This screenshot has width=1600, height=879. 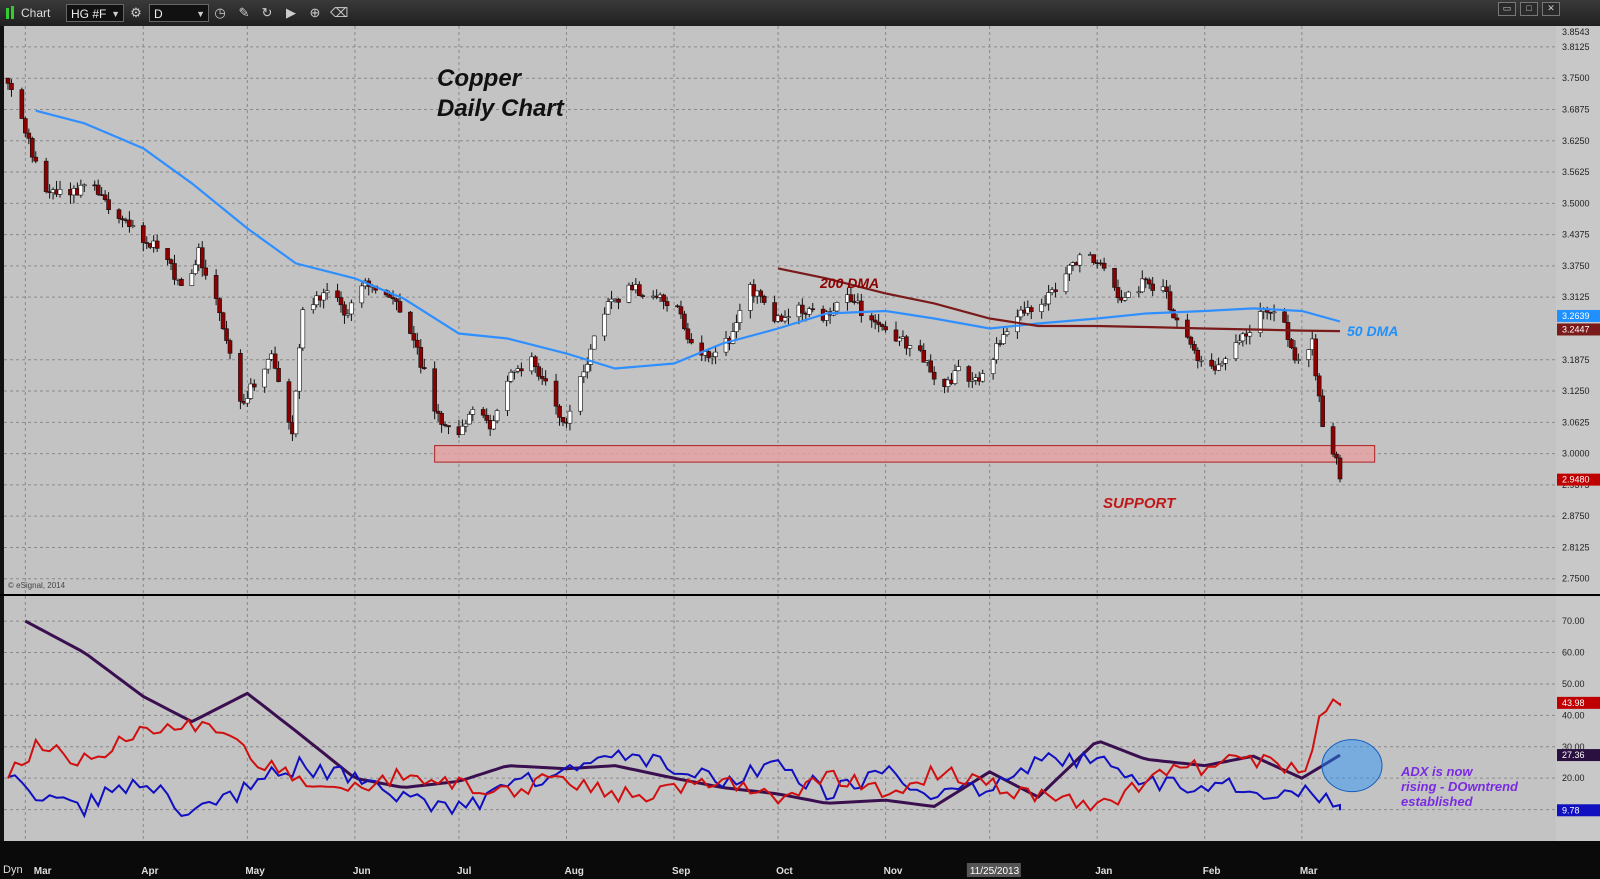 What do you see at coordinates (480, 78) in the screenshot?
I see `chart-title-line: Copper` at bounding box center [480, 78].